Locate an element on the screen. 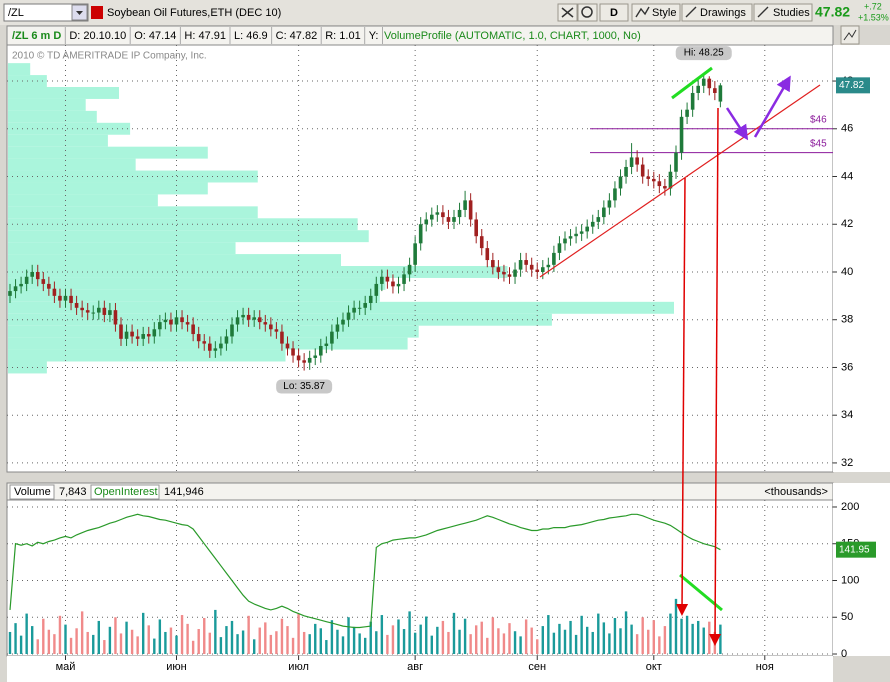 This screenshot has width=890, height=682. last-price: 47.82 is located at coordinates (832, 12).